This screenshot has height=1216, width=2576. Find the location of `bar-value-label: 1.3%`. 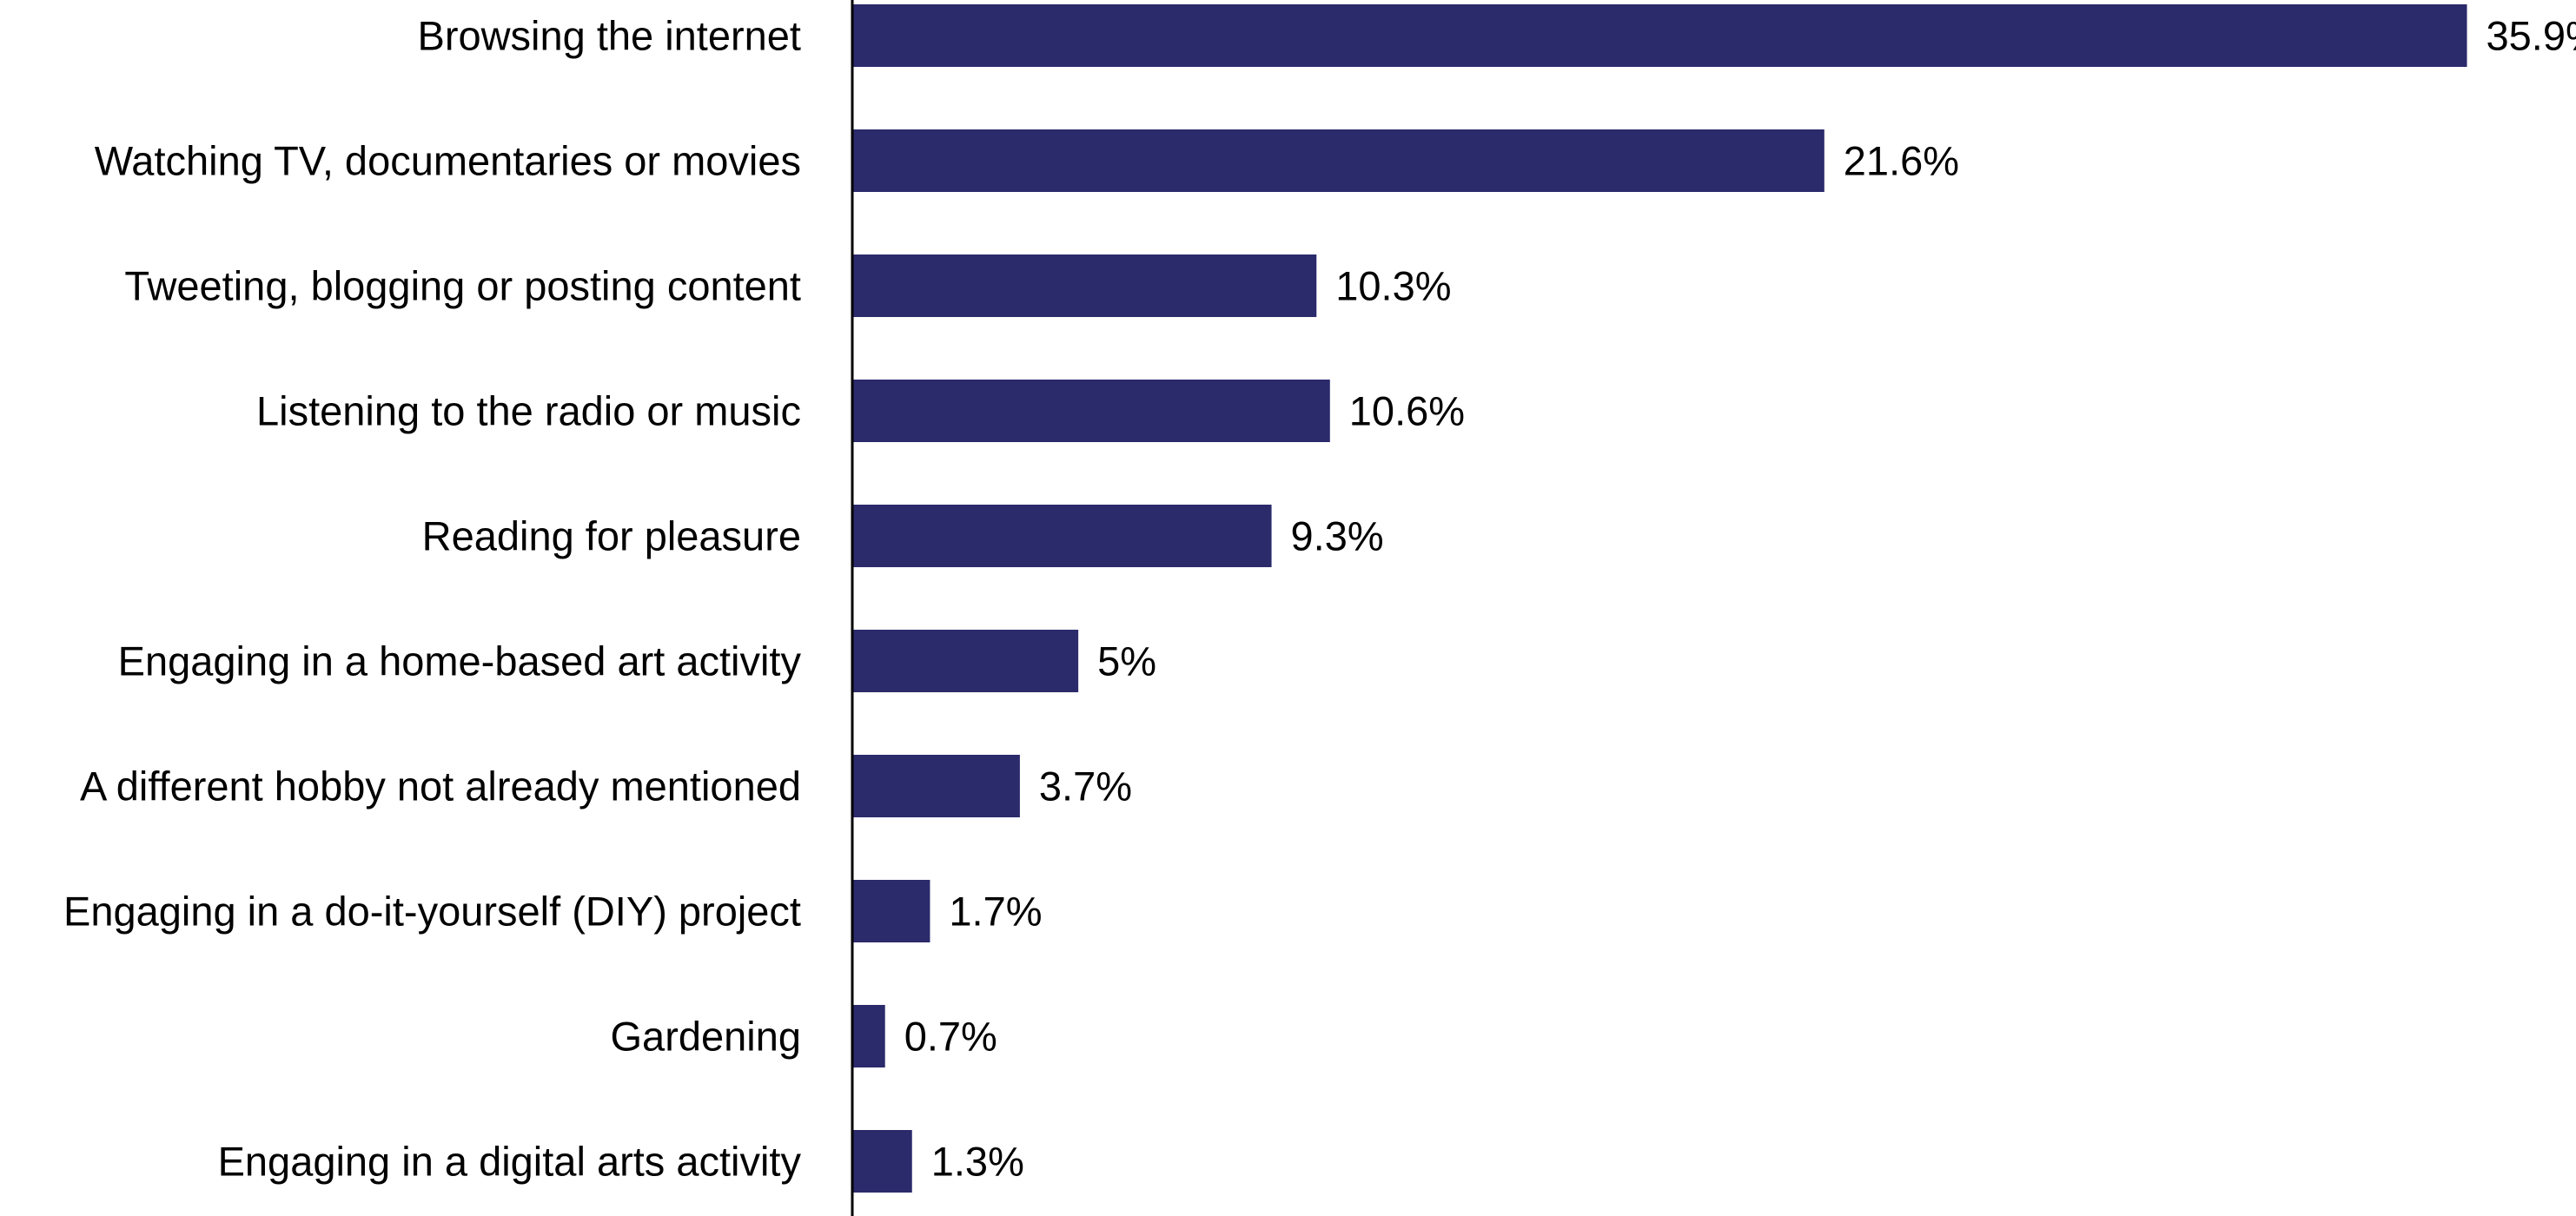

bar-value-label: 1.3% is located at coordinates (977, 1162).